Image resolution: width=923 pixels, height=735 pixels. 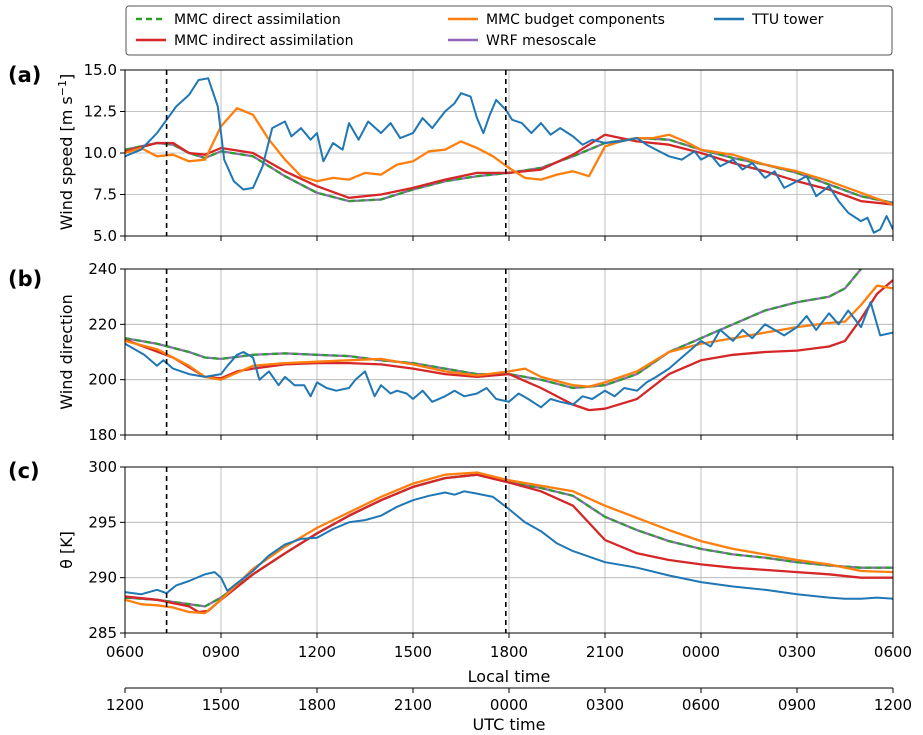 What do you see at coordinates (24, 471) in the screenshot?
I see `panel-label-c: (c)` at bounding box center [24, 471].